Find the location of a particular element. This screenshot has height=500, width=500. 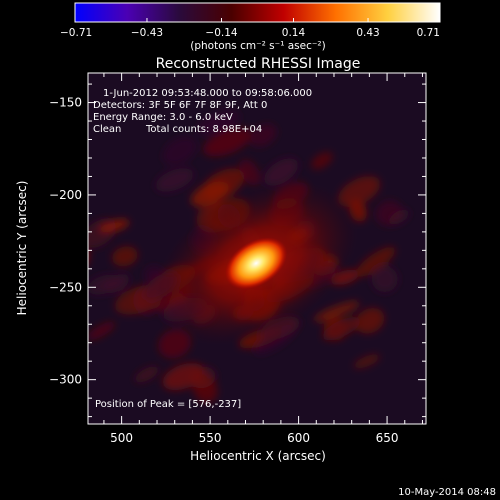

annotation-total-counts: Total counts: 8.98E+04 is located at coordinates (203, 129).